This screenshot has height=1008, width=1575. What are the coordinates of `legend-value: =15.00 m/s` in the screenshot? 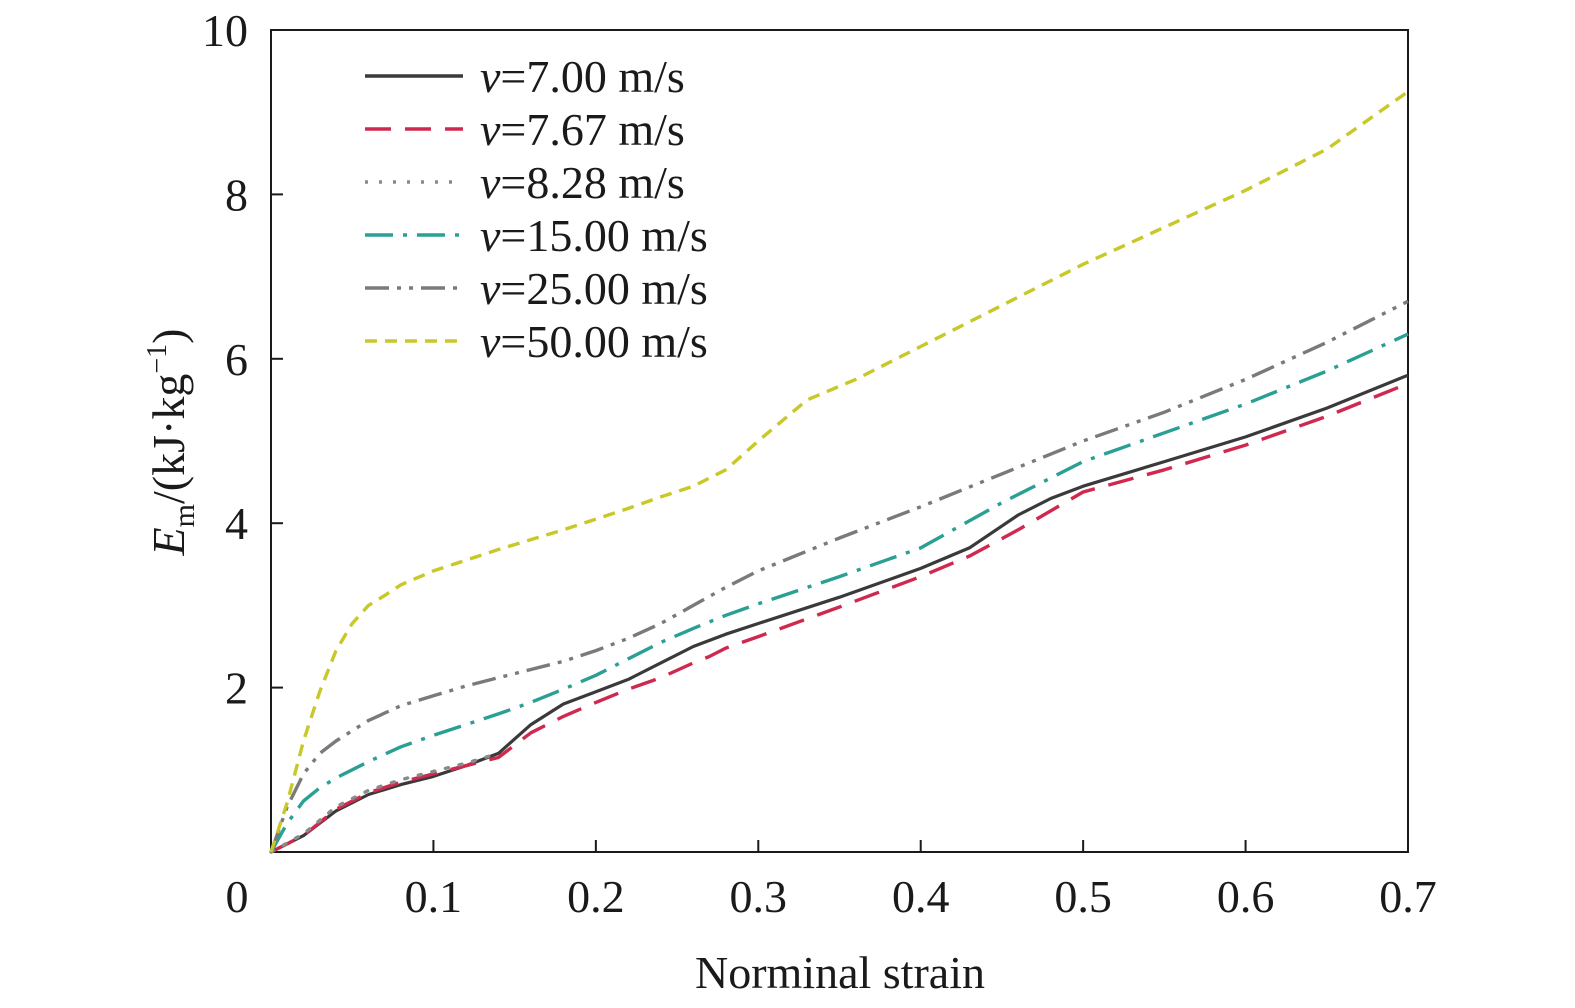 It's located at (603, 235).